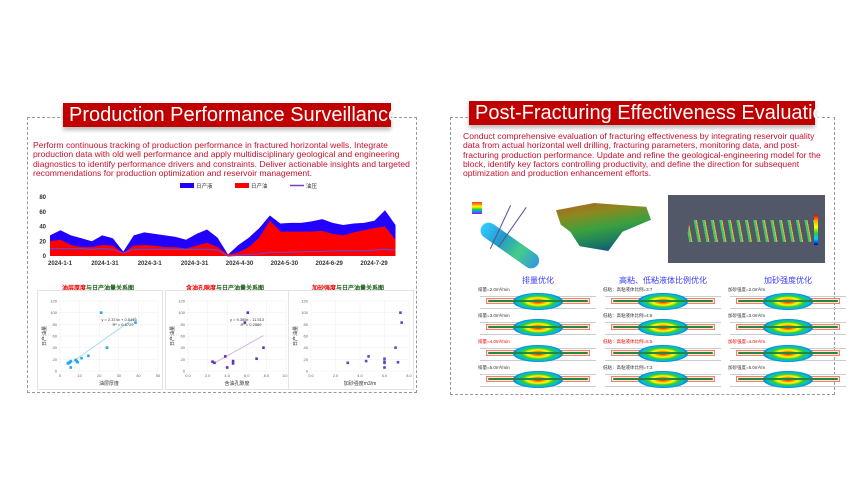  What do you see at coordinates (494, 367) in the screenshot?
I see `simulation-label: 排量=5.0m³/min` at bounding box center [494, 367].